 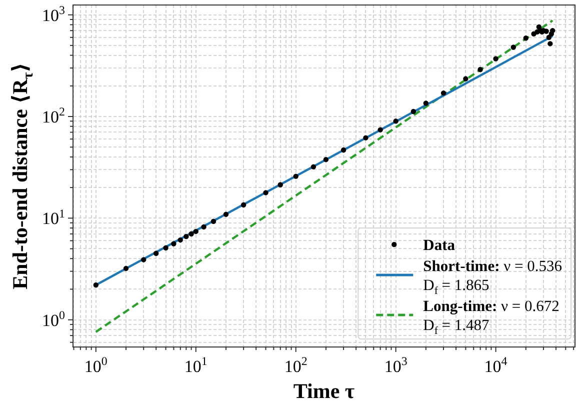 What do you see at coordinates (324, 391) in the screenshot?
I see `x-axis-title: Time τ` at bounding box center [324, 391].